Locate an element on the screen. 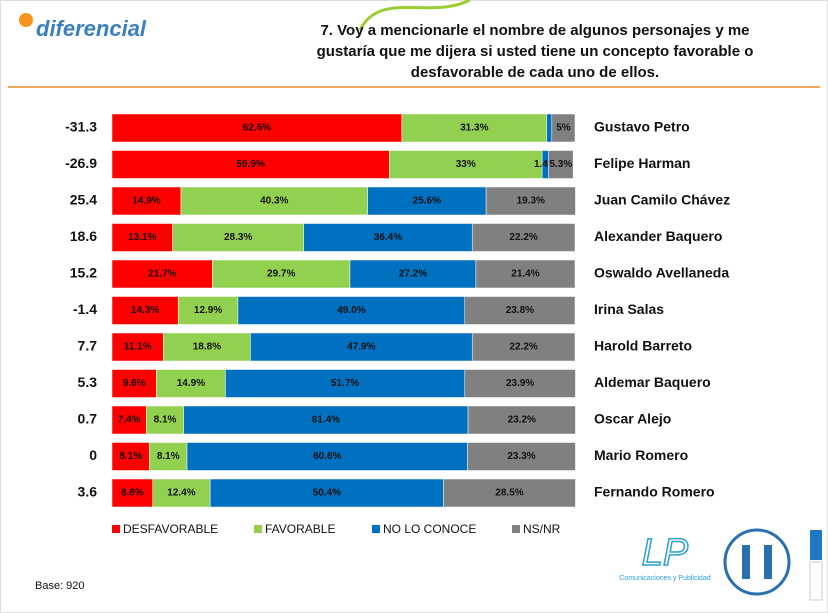 This screenshot has width=828, height=613. value-label: 9.6% is located at coordinates (134, 383).